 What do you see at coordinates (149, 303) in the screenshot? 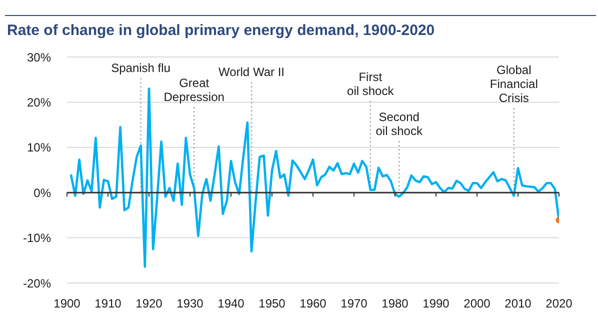
I see `x-tick-label: 1920` at bounding box center [149, 303].